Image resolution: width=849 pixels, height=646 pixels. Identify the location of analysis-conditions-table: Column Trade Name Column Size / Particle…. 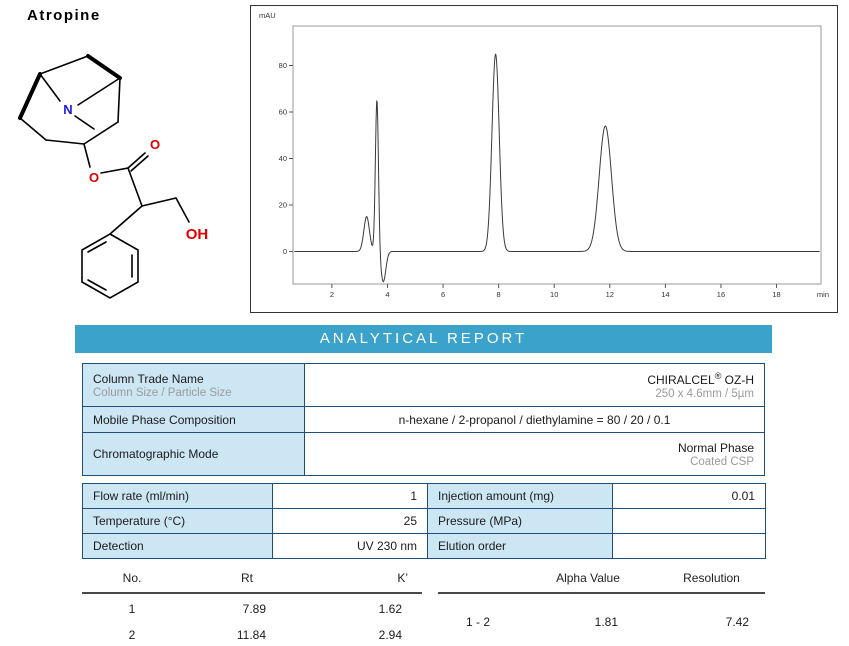
(423, 419).